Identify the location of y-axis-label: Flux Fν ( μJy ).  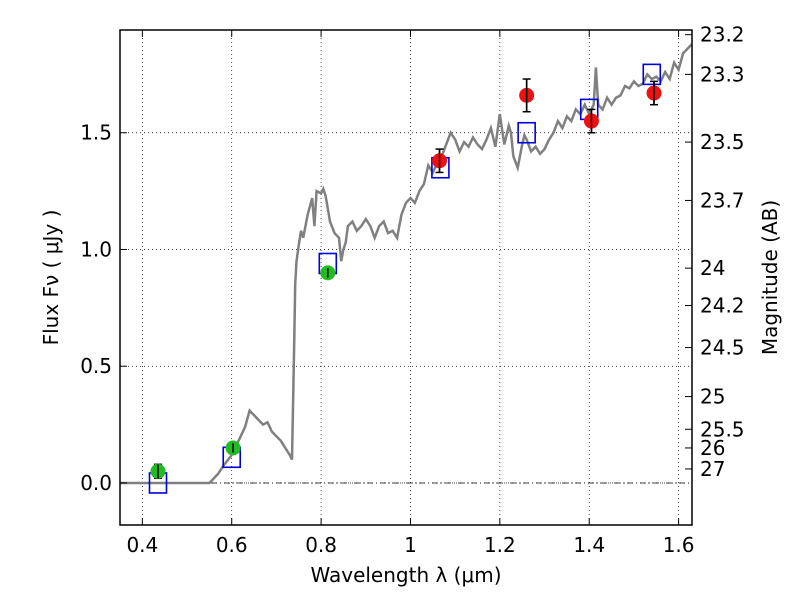
(51, 278).